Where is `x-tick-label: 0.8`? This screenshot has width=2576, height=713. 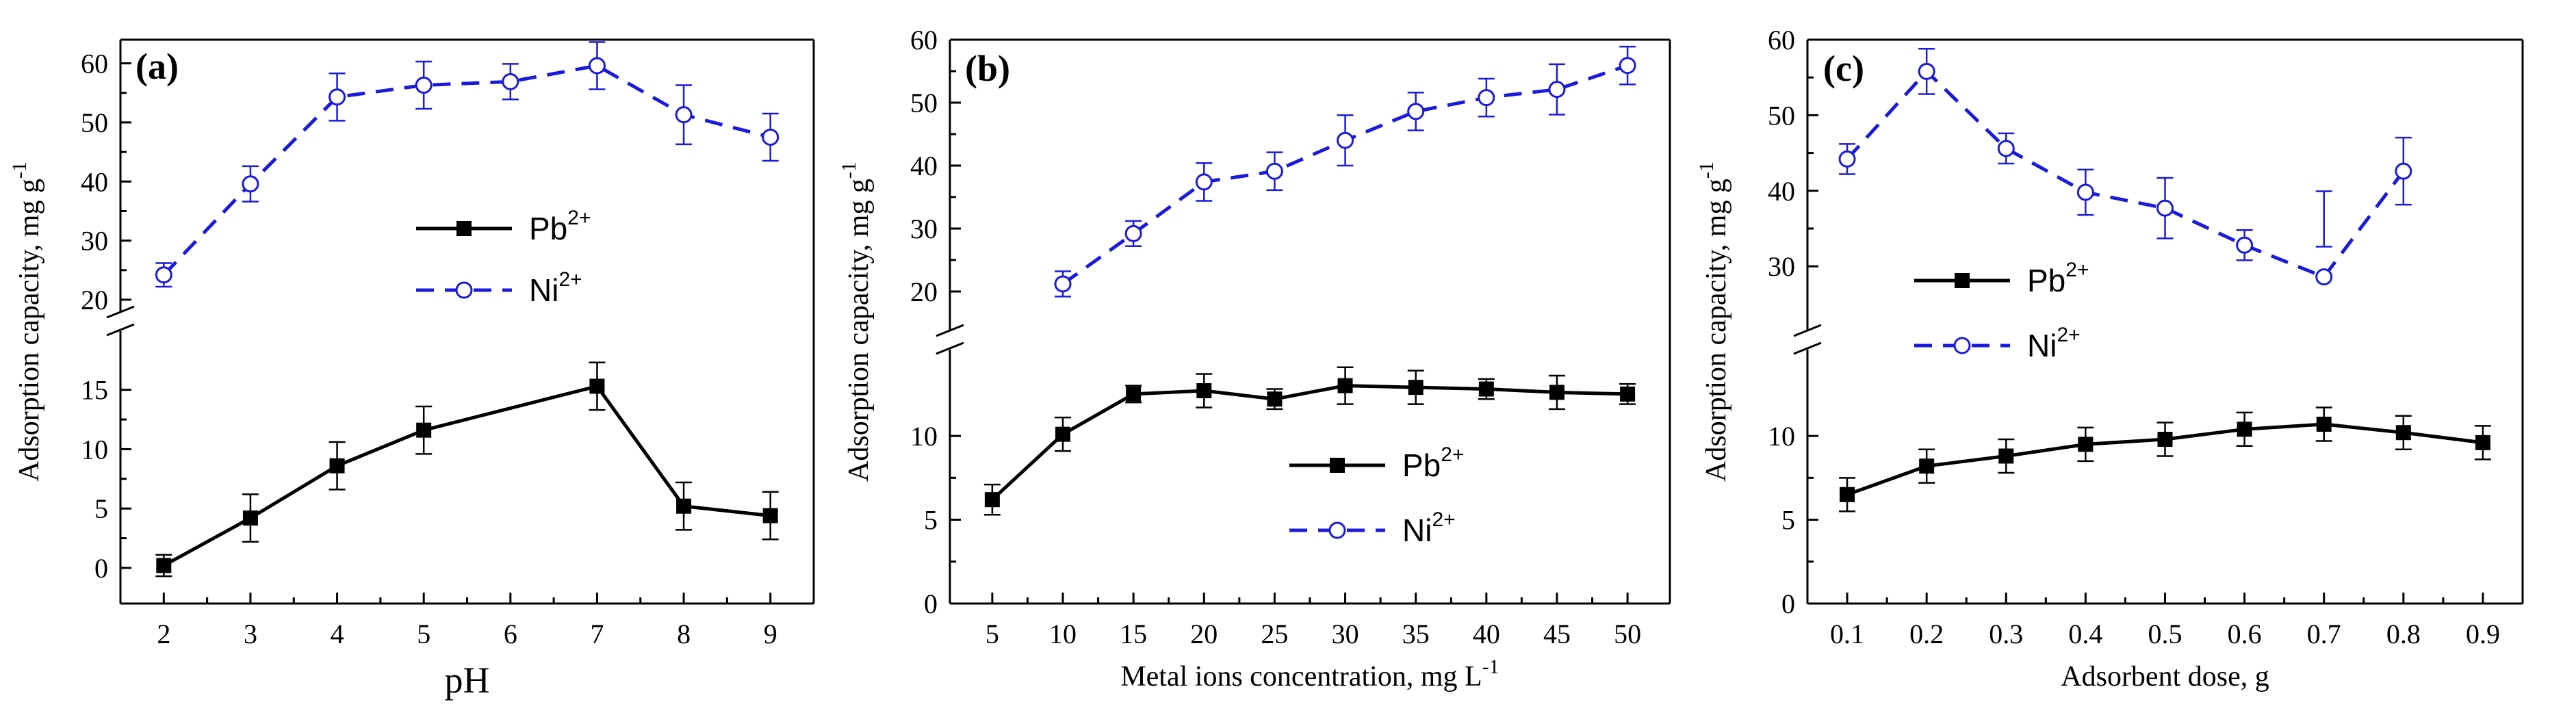
x-tick-label: 0.8 is located at coordinates (2403, 634).